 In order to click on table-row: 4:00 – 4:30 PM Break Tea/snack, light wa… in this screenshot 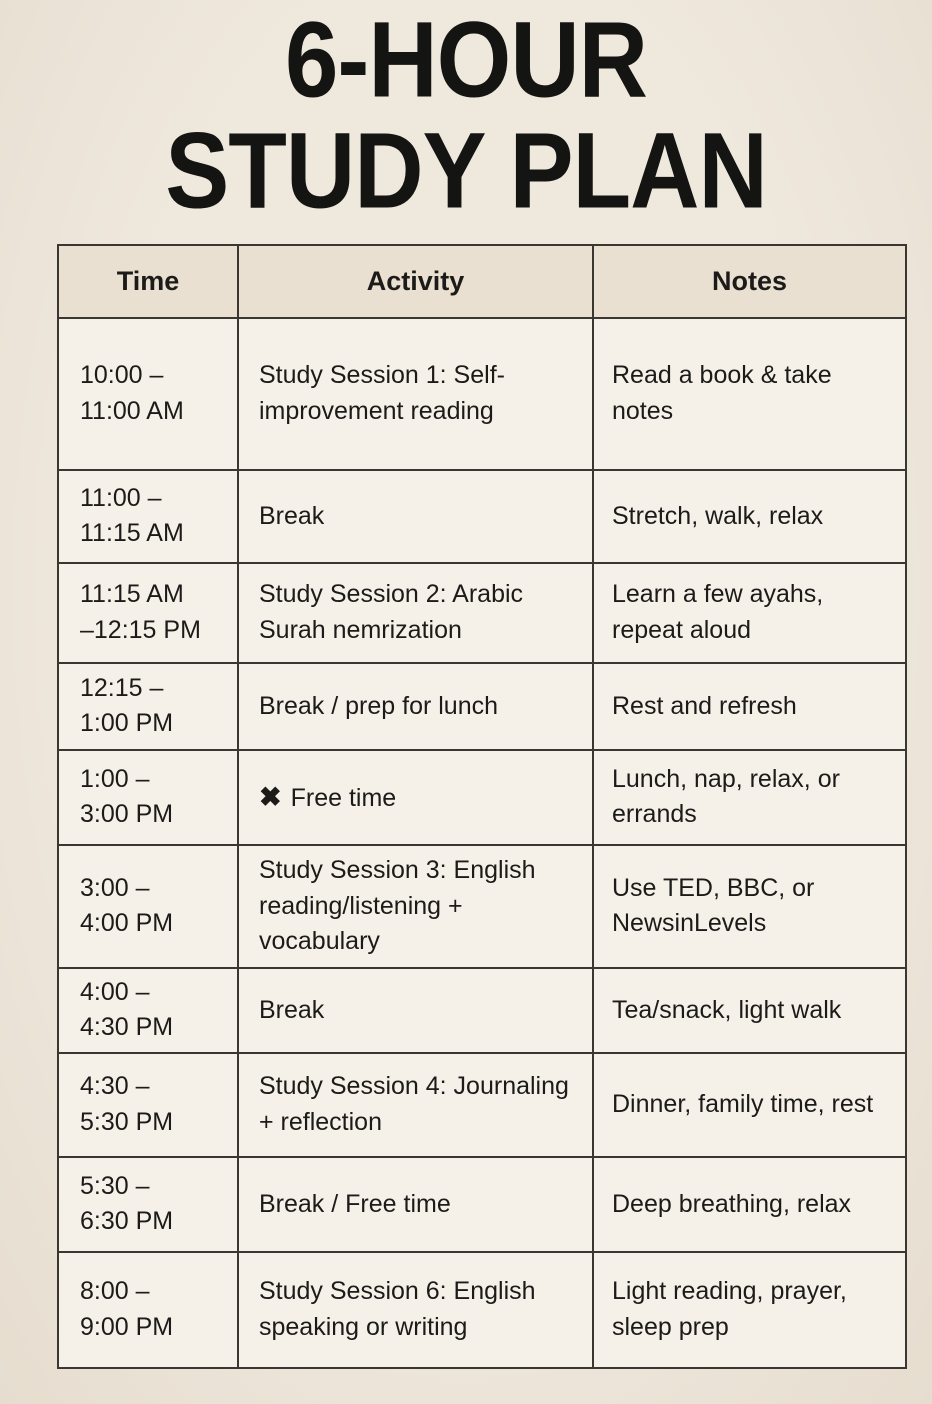, I will do `click(482, 1010)`.